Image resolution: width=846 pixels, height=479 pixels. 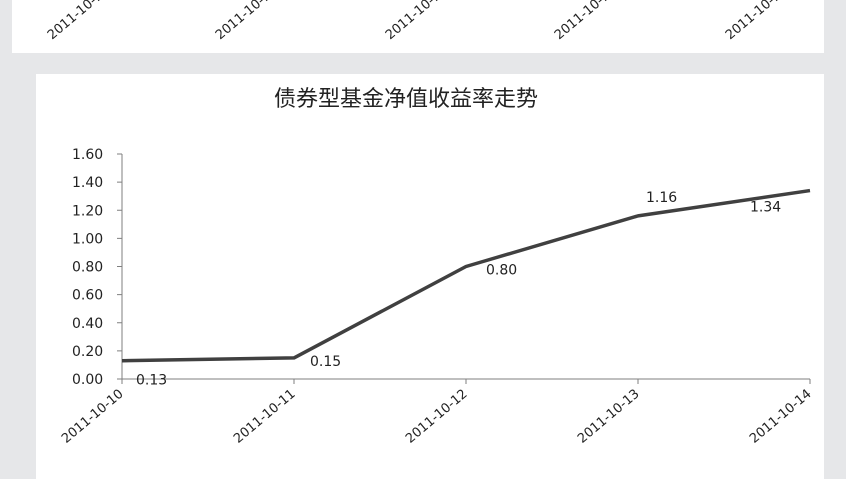 I want to click on previous-x-tick-label: 2011-10-12, so click(x=417, y=21).